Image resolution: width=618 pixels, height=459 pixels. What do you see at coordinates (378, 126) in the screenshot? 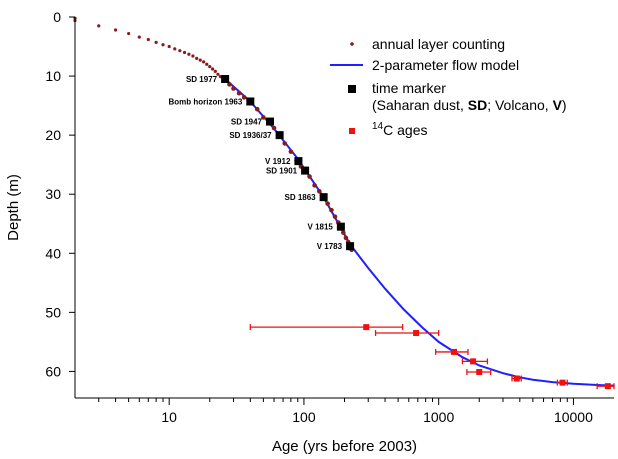
I see `legend-label-superscript: 14` at bounding box center [378, 126].